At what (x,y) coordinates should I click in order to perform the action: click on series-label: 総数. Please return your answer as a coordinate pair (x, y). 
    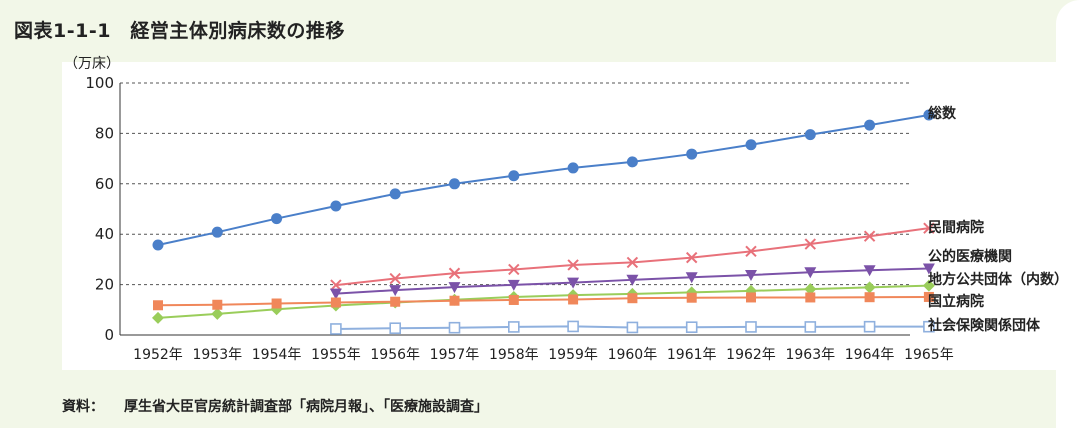
    Looking at the image, I should click on (942, 113).